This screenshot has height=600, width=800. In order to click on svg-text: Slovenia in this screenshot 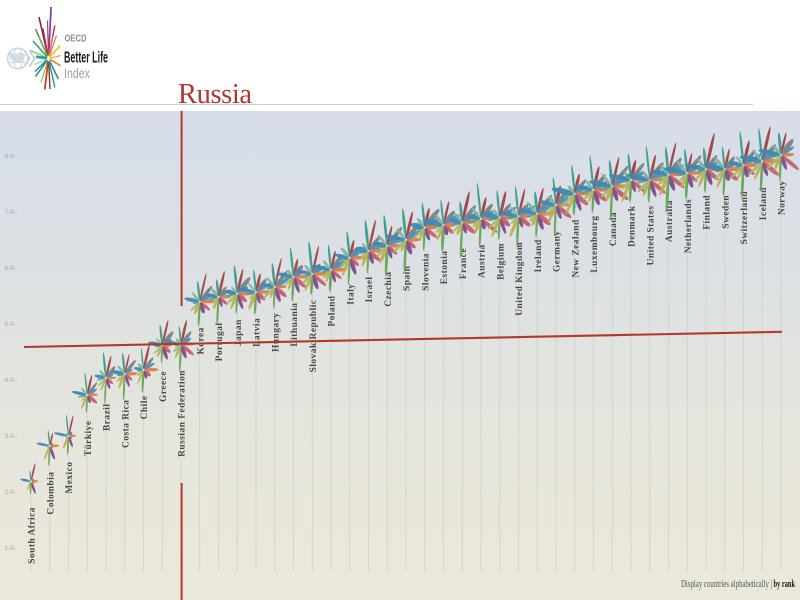, I will do `click(426, 272)`.